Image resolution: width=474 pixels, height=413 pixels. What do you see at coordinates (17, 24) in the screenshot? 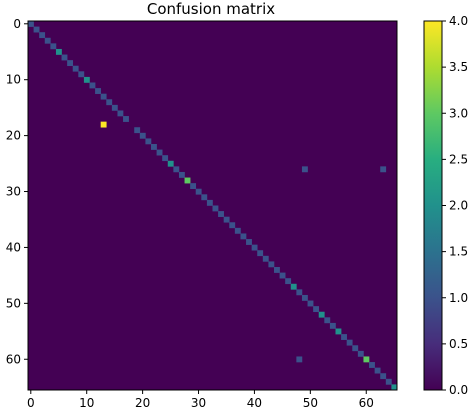
I see `y-tick-label: 0` at bounding box center [17, 24].